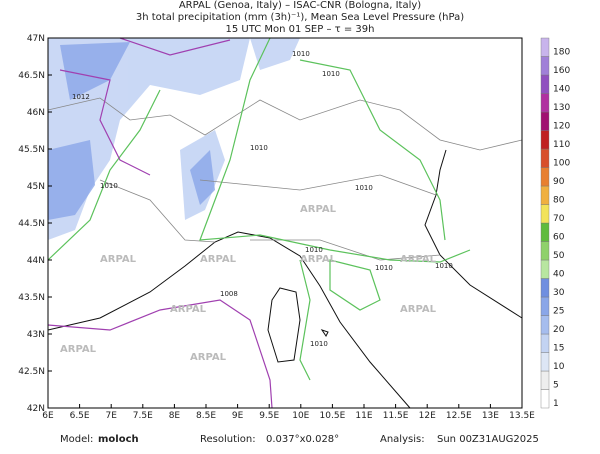 The image size is (600, 454). Describe the element at coordinates (561, 90) in the screenshot. I see `colorbar-label: 140` at that location.